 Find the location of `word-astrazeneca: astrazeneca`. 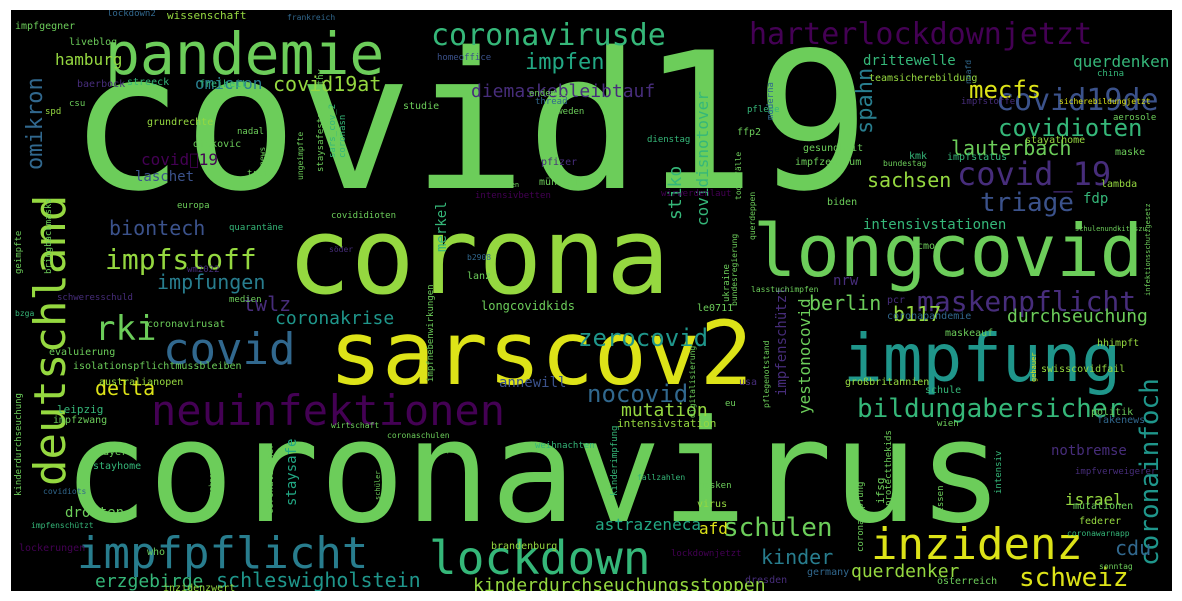

word-astrazeneca: astrazeneca is located at coordinates (648, 524).